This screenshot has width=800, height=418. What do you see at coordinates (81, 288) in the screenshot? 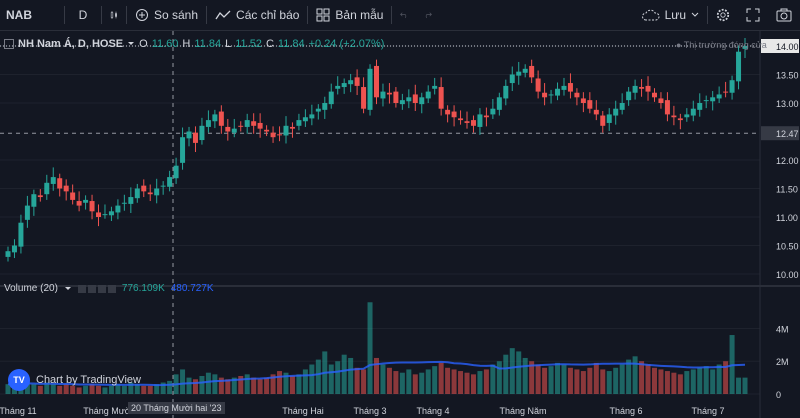
I see `visibility-icon` at bounding box center [81, 288].